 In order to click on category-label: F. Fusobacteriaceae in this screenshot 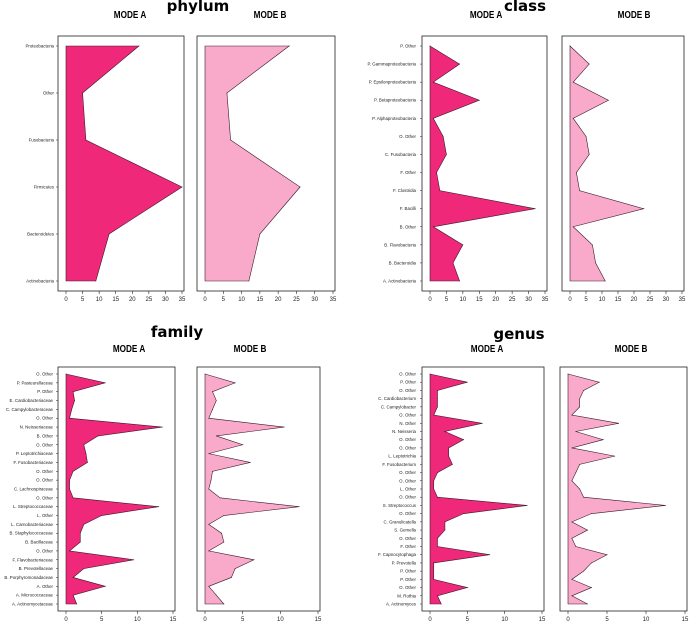, I will do `click(33, 462)`.